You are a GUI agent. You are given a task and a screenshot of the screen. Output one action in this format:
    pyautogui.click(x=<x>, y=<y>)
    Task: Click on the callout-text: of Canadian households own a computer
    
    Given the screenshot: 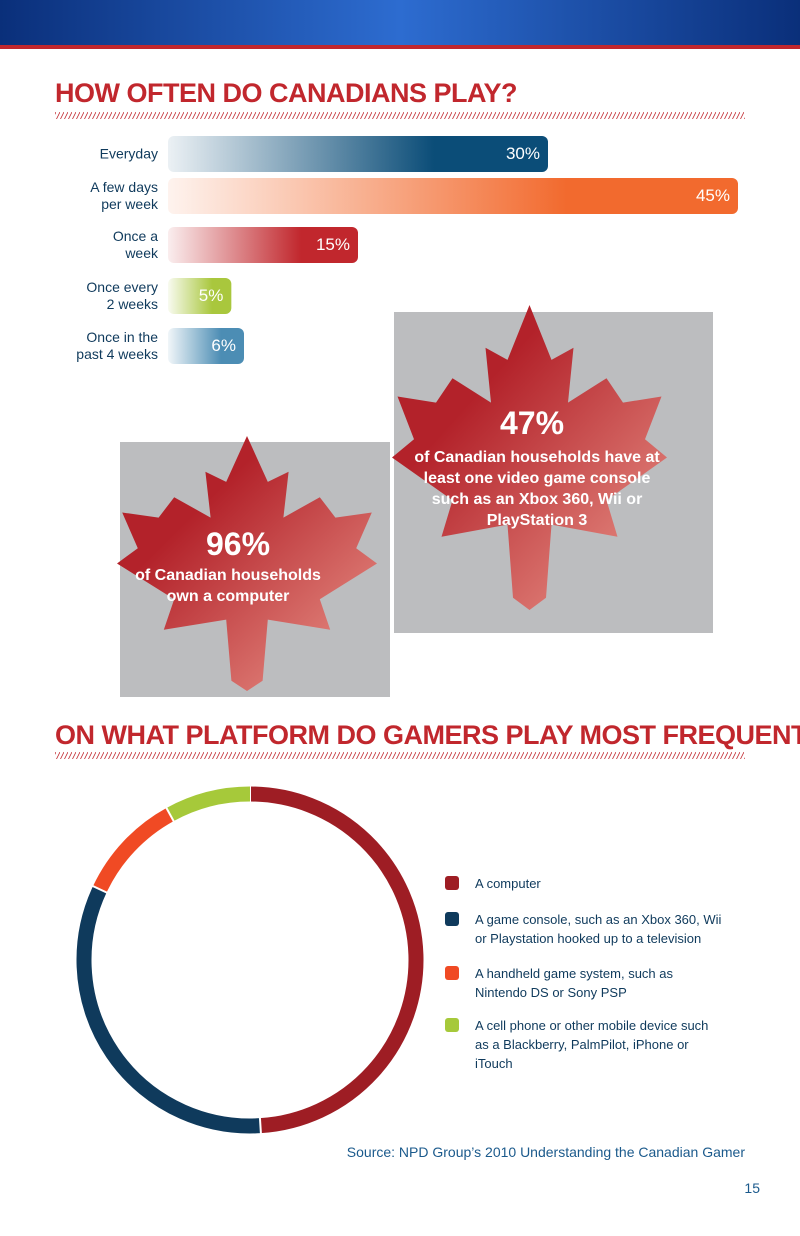 What is the action you would take?
    pyautogui.click(x=228, y=586)
    